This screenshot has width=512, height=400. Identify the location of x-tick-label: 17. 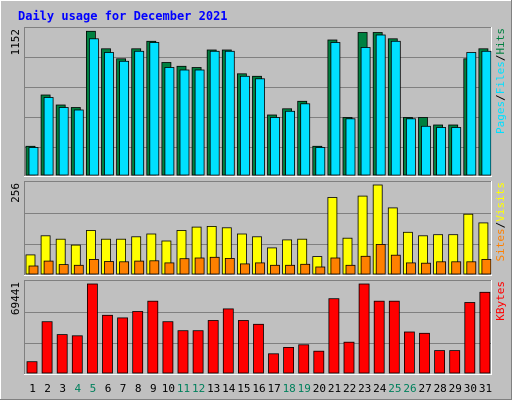
(273, 388).